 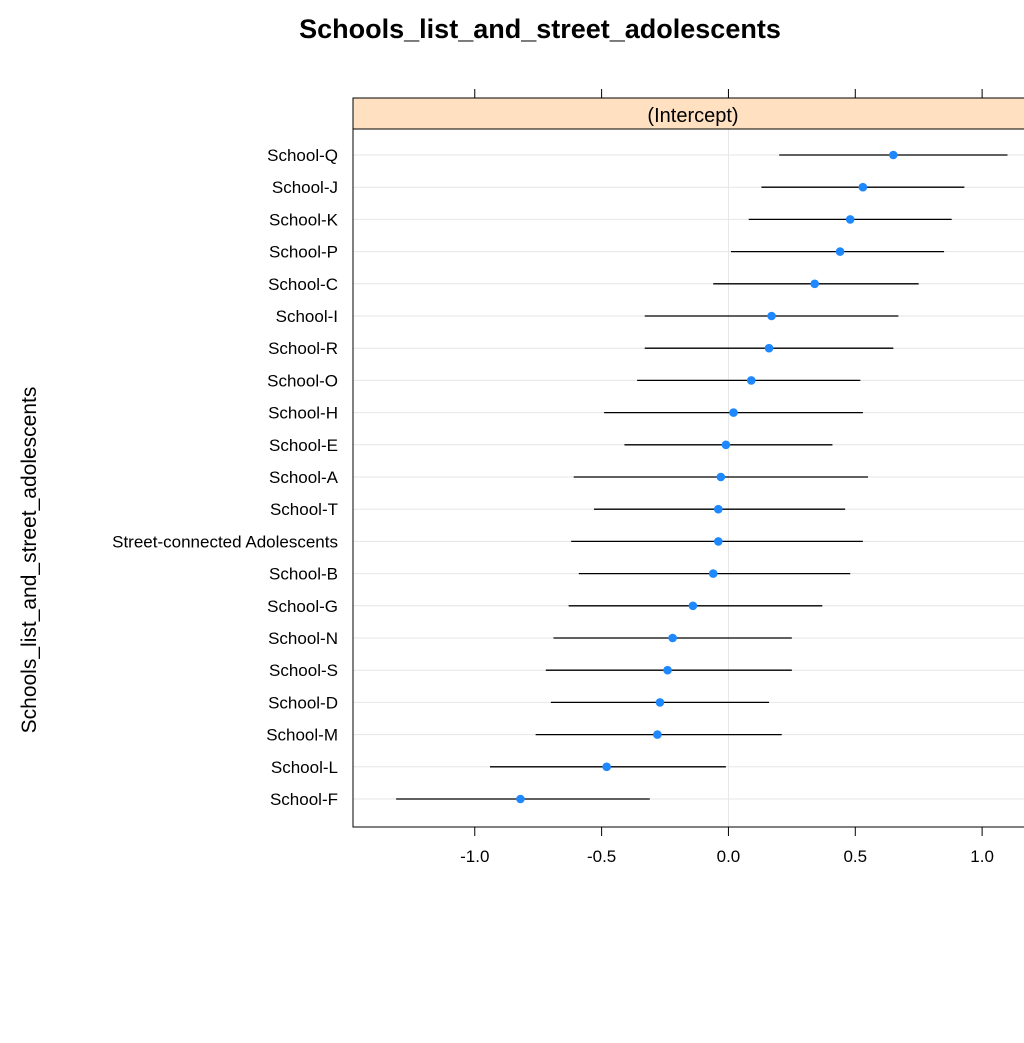 What do you see at coordinates (855, 856) in the screenshot?
I see `x-tick-label: 0.5` at bounding box center [855, 856].